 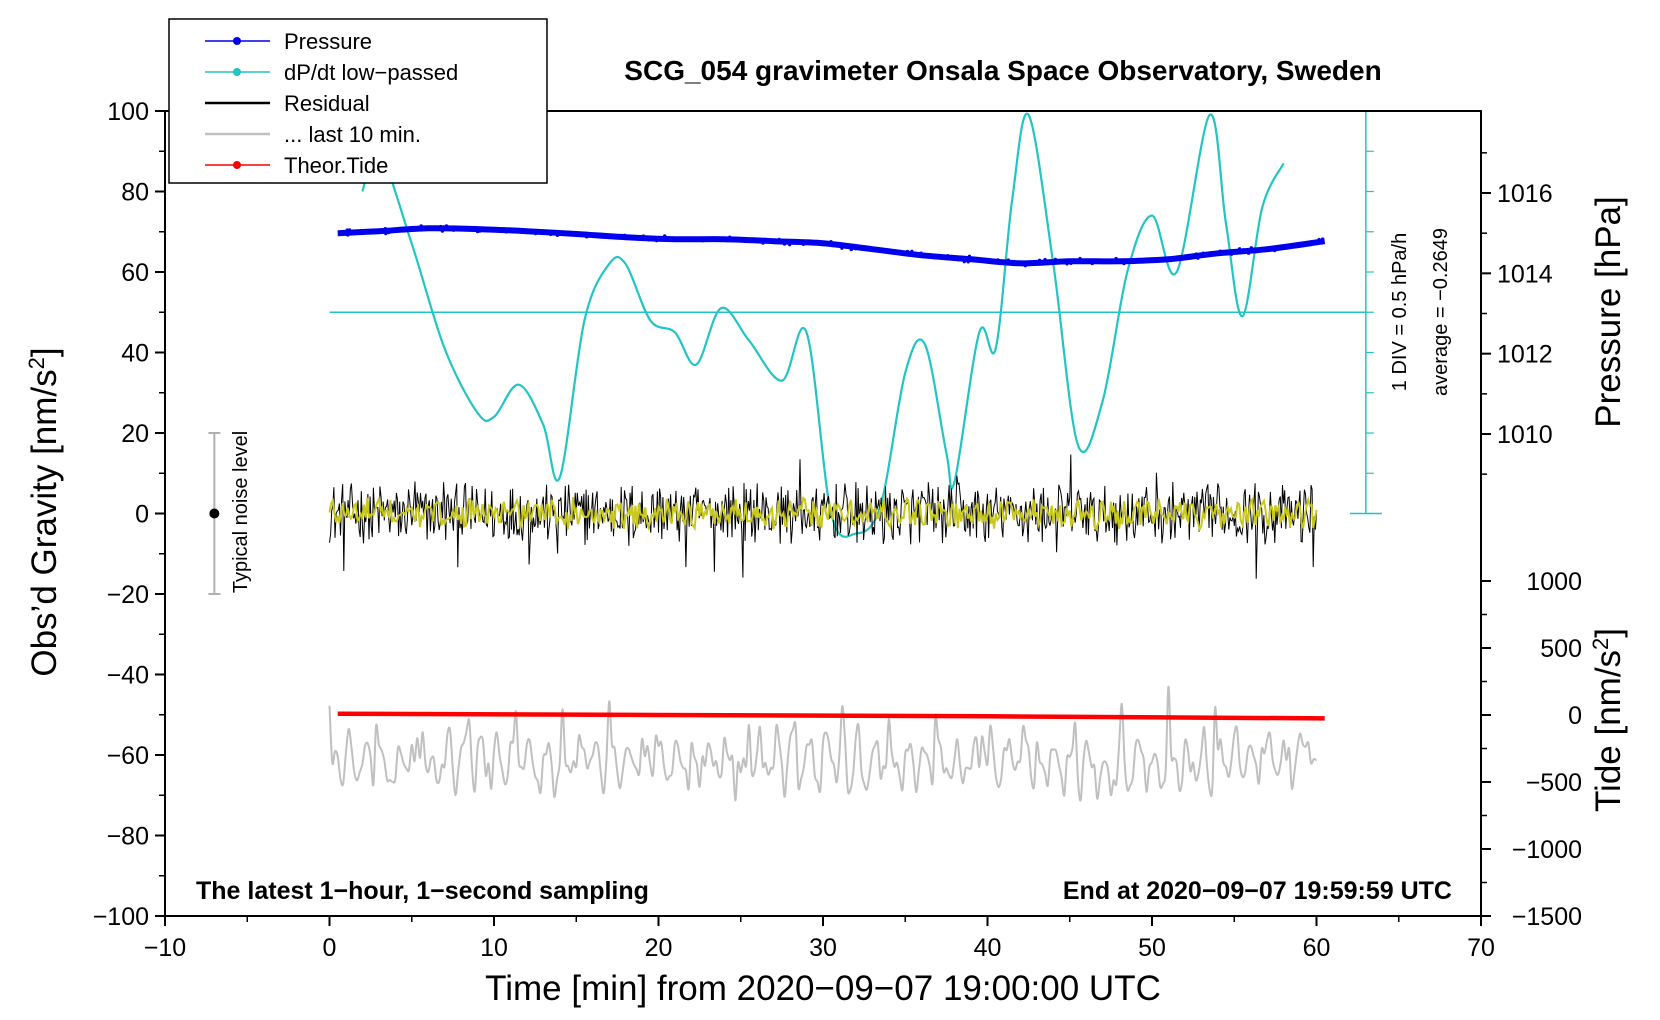 What do you see at coordinates (1525, 194) in the screenshot?
I see `pressure-tick-label: 1016` at bounding box center [1525, 194].